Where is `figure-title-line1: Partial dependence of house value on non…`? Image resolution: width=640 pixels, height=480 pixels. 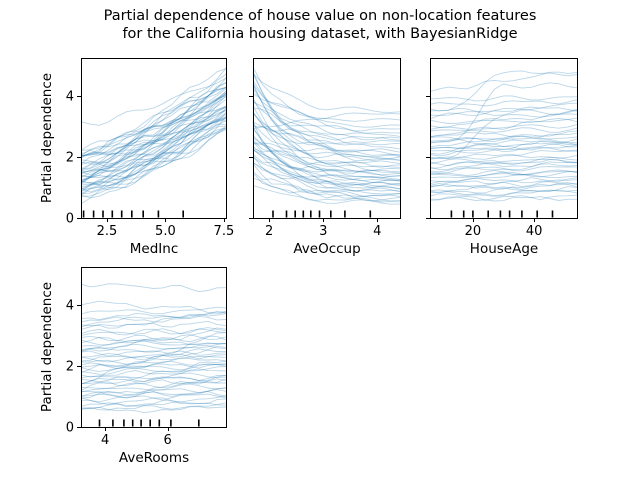
figure-title-line1: Partial dependence of house value on non… is located at coordinates (320, 16).